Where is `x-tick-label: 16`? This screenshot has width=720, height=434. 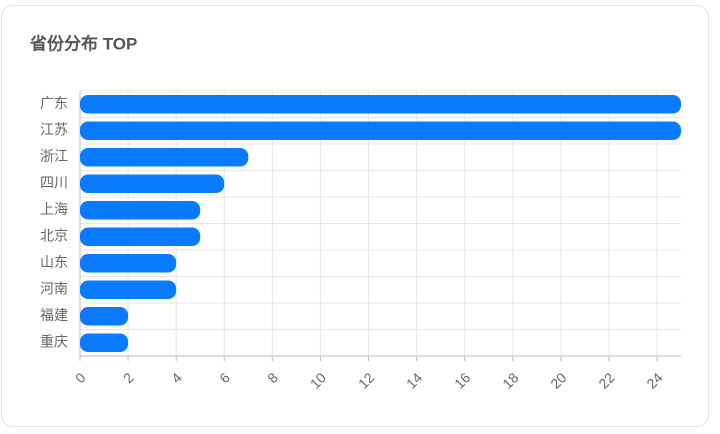 x-tick-label: 16 is located at coordinates (462, 380).